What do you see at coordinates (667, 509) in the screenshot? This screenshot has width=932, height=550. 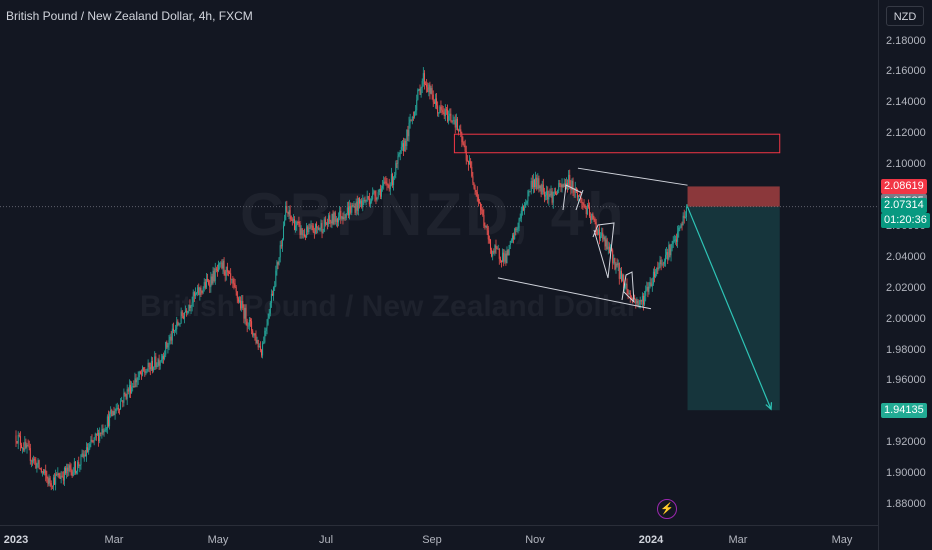 I see `lightning-icon: ⚡` at bounding box center [667, 509].